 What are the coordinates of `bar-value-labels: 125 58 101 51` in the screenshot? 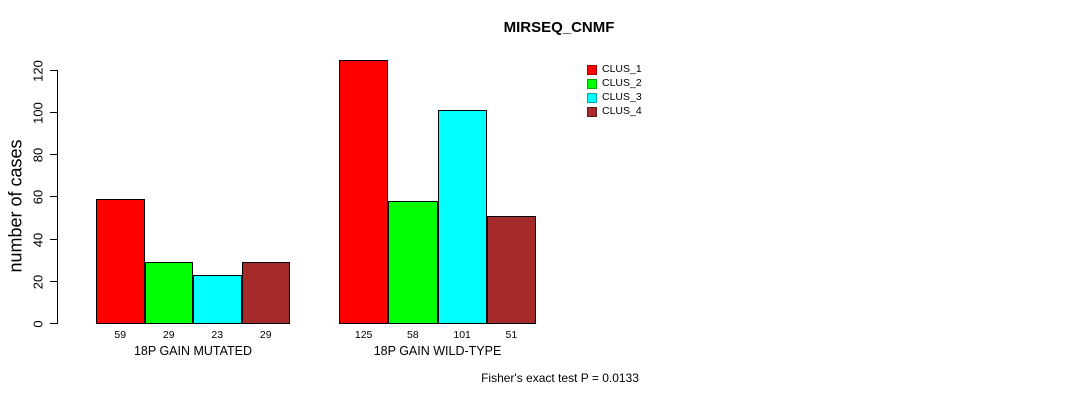 It's located at (437, 335).